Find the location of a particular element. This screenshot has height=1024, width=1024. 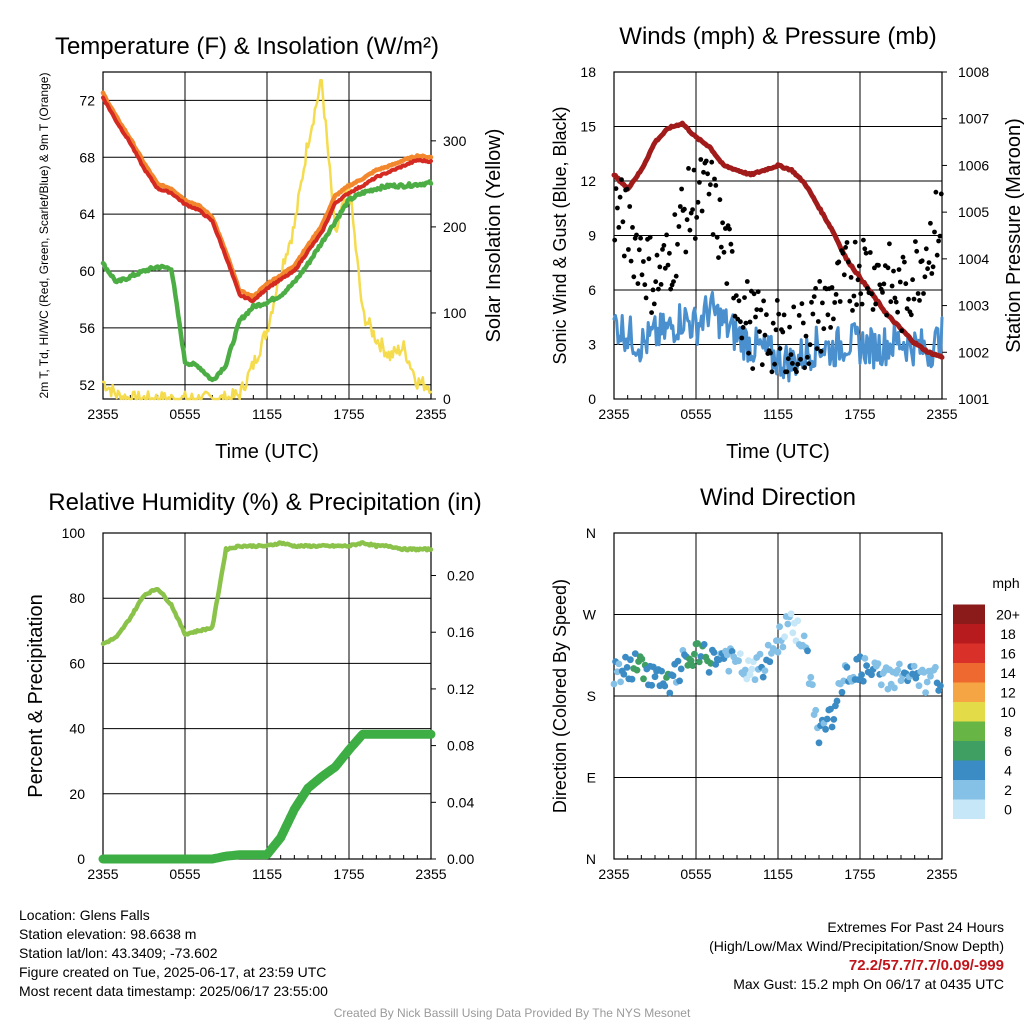

series-solar-insolation is located at coordinates (267, 239).